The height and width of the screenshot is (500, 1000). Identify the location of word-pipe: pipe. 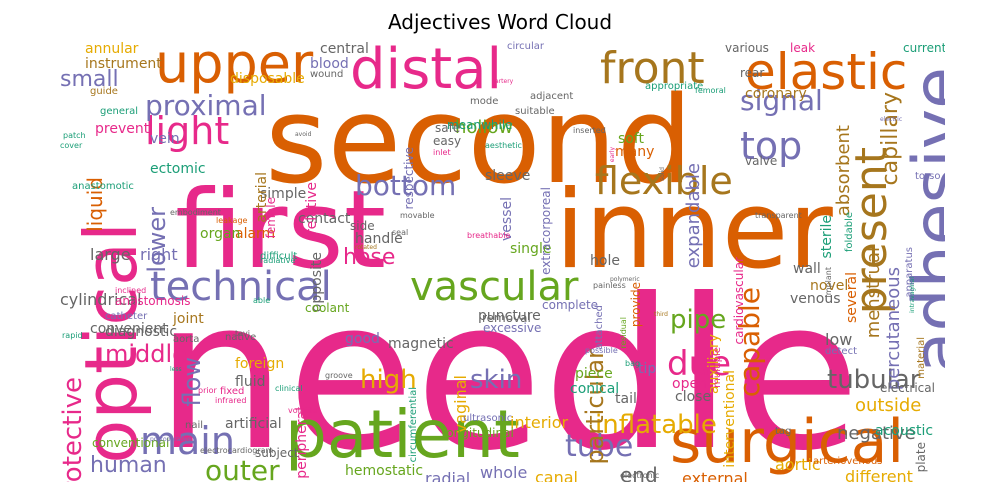
(698, 320).